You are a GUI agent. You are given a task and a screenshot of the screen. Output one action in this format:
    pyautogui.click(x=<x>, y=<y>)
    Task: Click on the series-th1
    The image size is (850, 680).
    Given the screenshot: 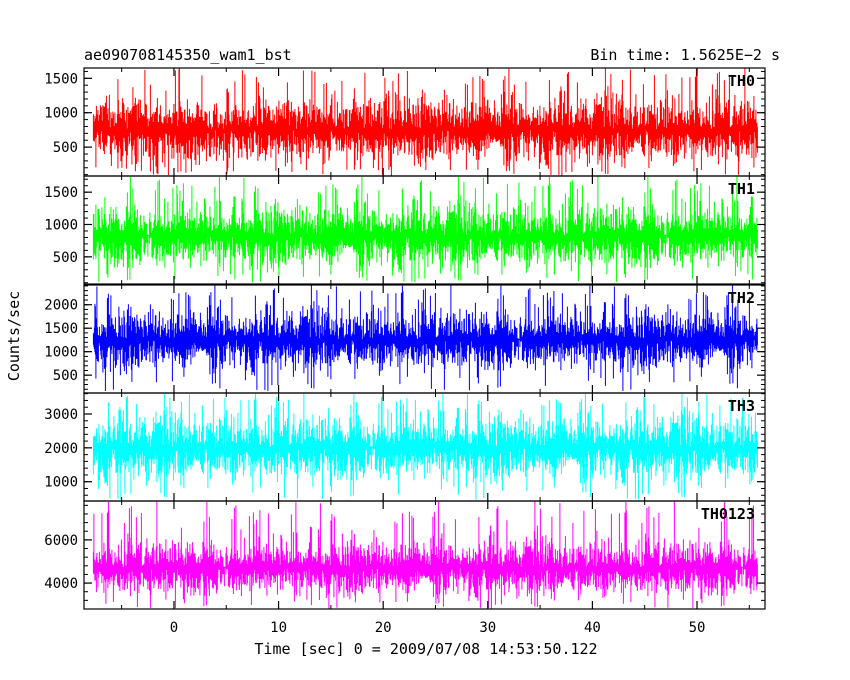 What is the action you would take?
    pyautogui.click(x=425, y=229)
    